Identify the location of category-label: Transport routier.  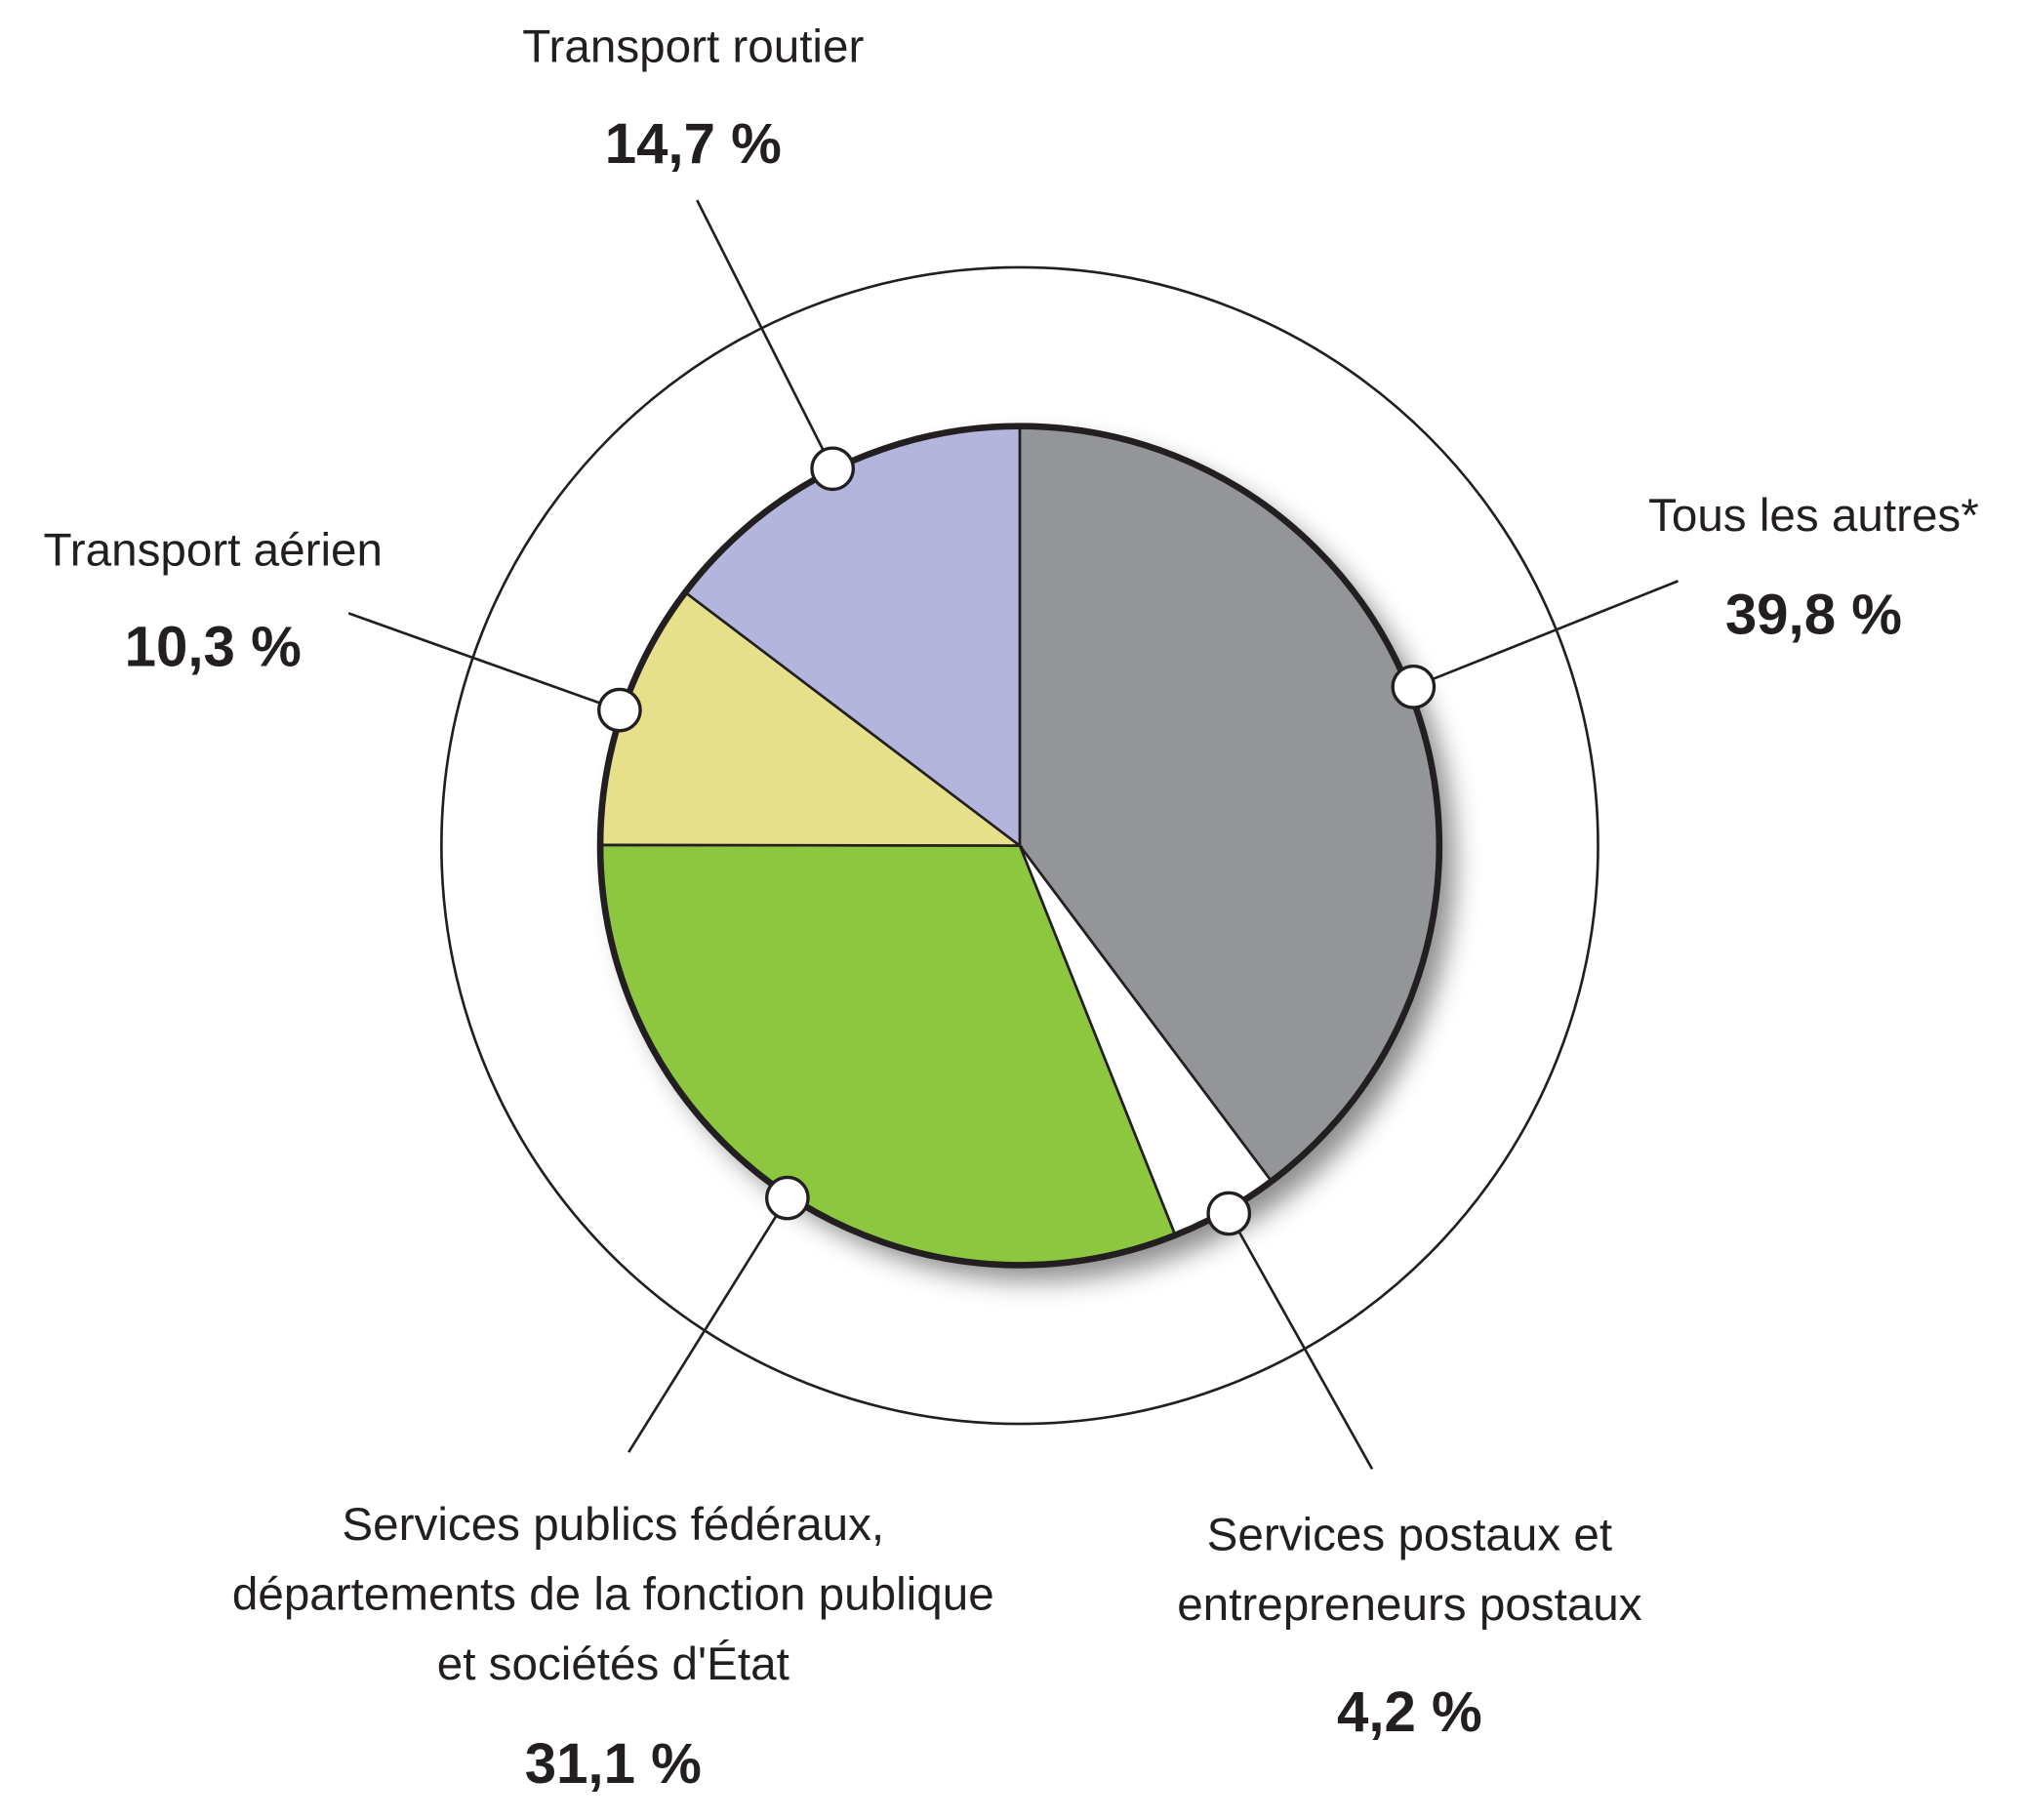
(693, 47).